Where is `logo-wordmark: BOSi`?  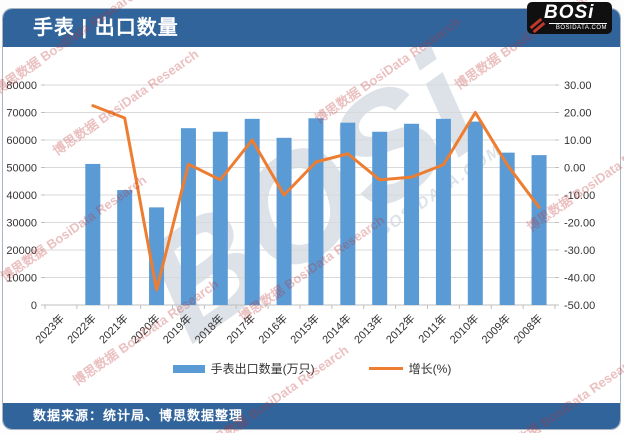 logo-wordmark: BOSi is located at coordinates (569, 12).